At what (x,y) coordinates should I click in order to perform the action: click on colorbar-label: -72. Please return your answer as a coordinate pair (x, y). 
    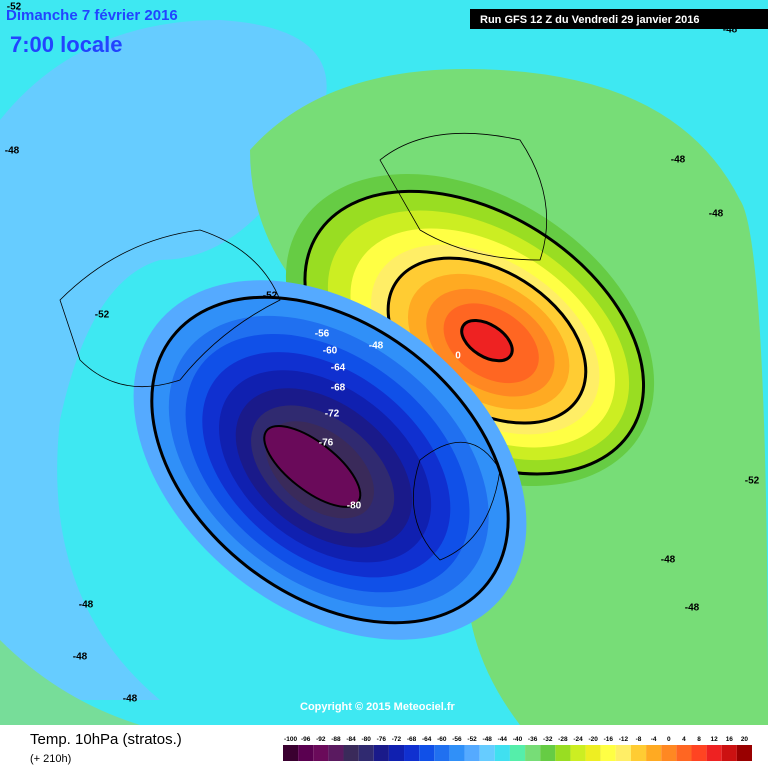
    Looking at the image, I should click on (397, 739).